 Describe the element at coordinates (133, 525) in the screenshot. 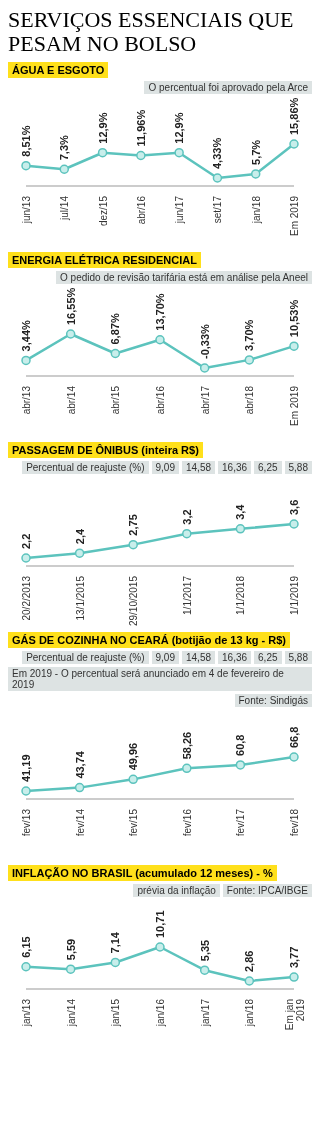

I see `data-label: 2,75` at that location.